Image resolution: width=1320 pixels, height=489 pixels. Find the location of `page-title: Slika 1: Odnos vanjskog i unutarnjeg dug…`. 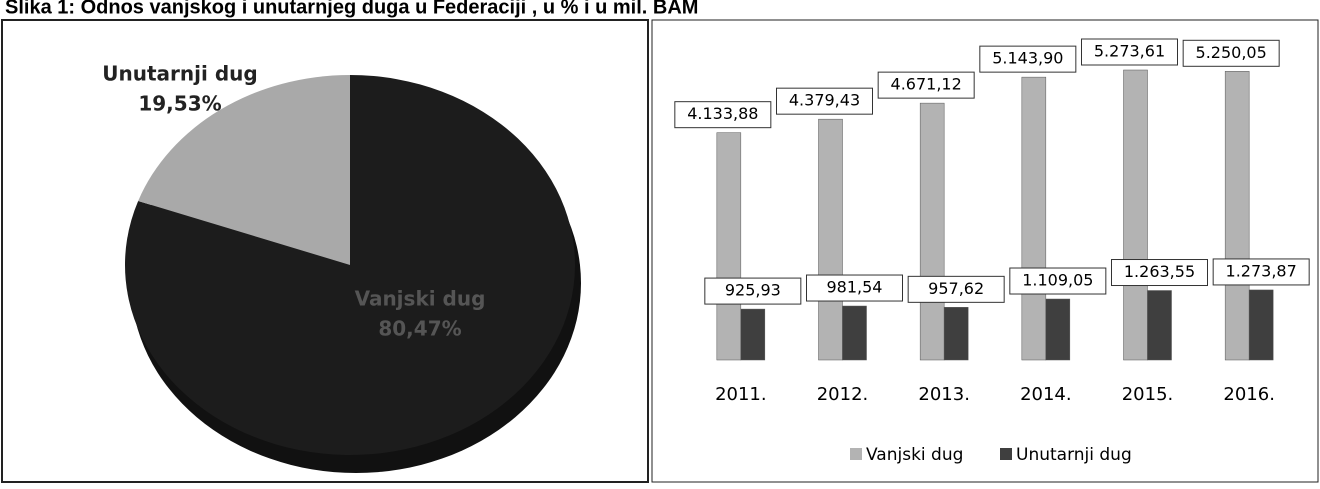

page-title: Slika 1: Odnos vanjskog i unutarnjeg dug… is located at coordinates (351, 9).